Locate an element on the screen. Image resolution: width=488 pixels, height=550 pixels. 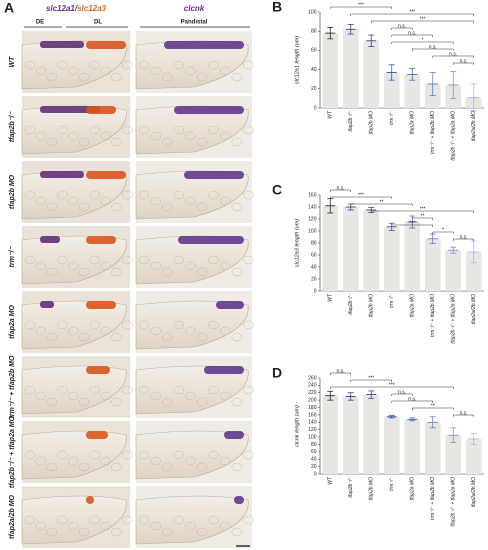
row-label: tfap2b⁻/⁻ + tfap2a MO is located at coordinates (12, 451).